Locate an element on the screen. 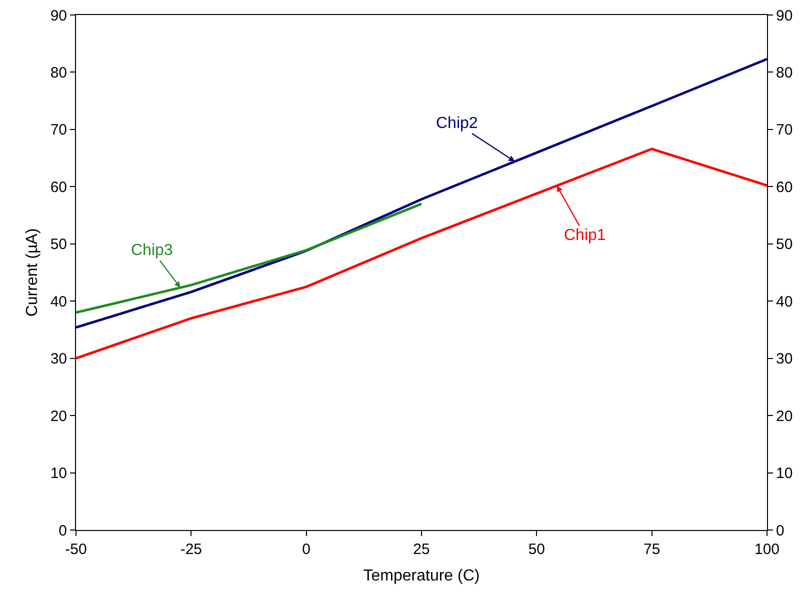 The image size is (806, 604). x-tick-label: 0 is located at coordinates (306, 549).